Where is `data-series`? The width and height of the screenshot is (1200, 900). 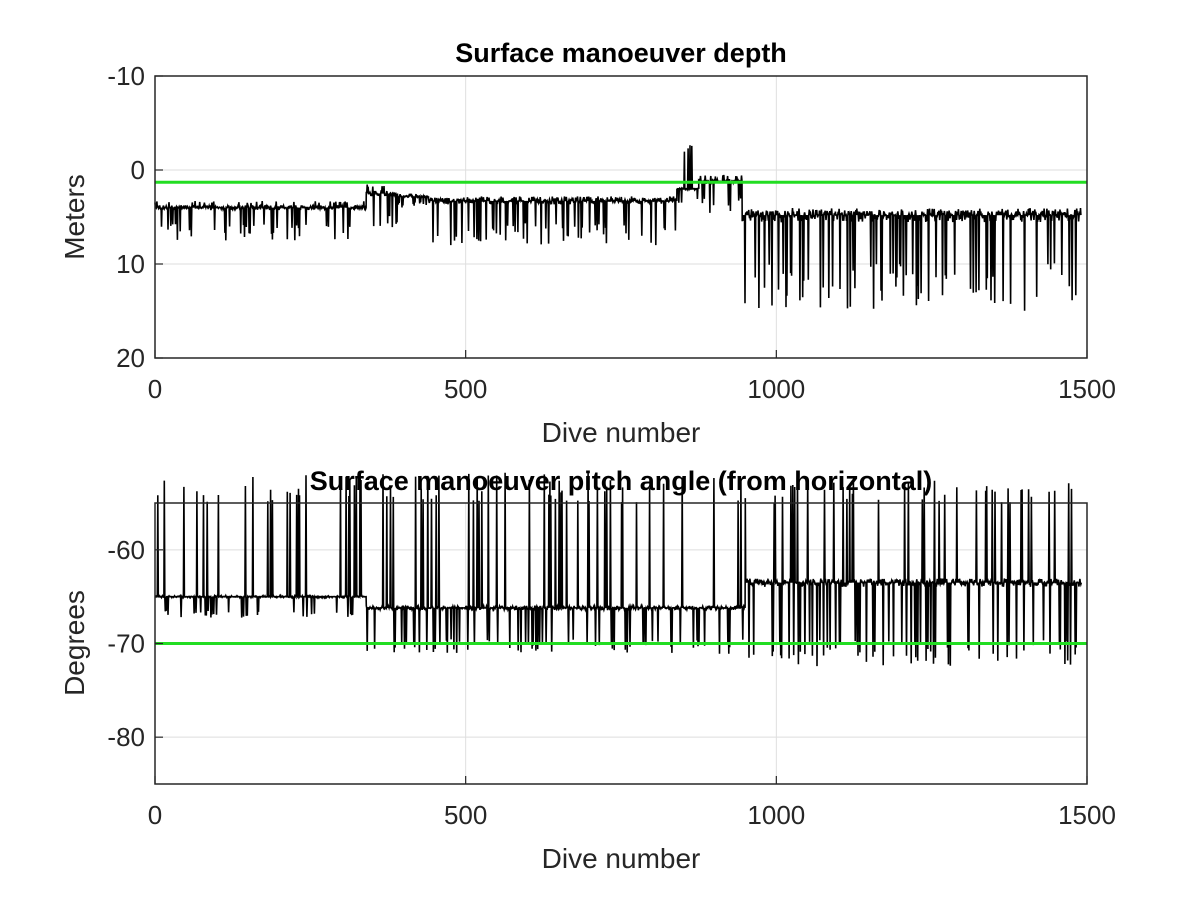
data-series is located at coordinates (618, 228).